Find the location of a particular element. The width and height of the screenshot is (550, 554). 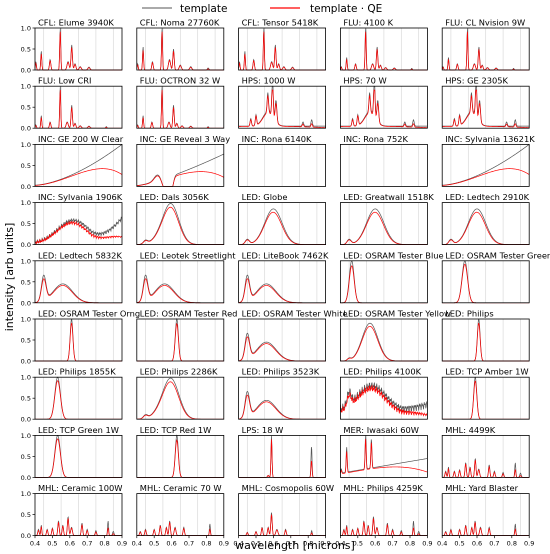

panel: LED: Philips 4100K is located at coordinates (383, 393).